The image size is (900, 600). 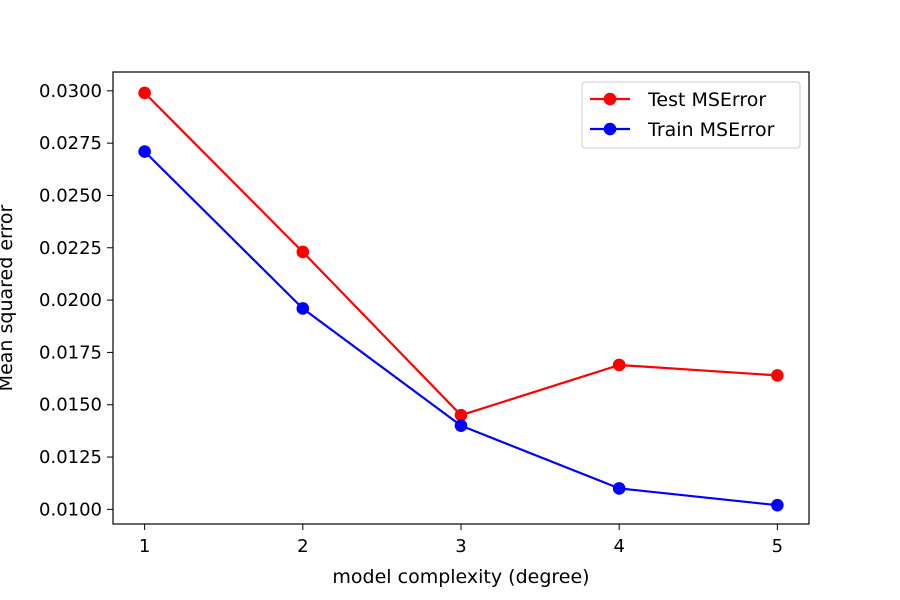 I want to click on y-tick-label: 0.0100, so click(x=70, y=509).